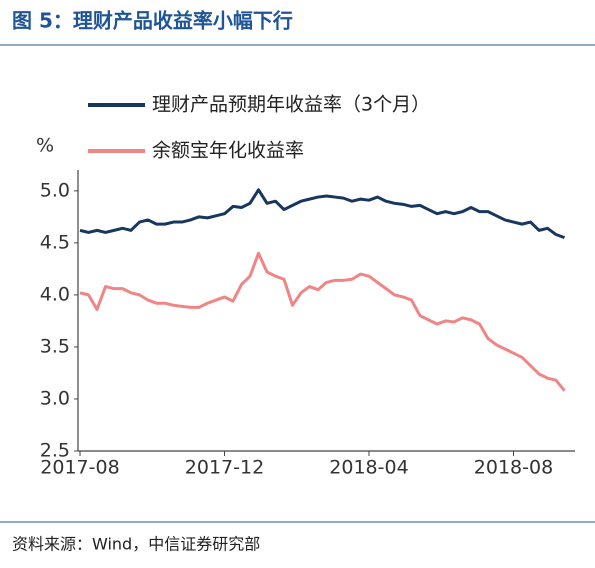  What do you see at coordinates (368, 468) in the screenshot?
I see `x-tick-label: 2018-04` at bounding box center [368, 468].